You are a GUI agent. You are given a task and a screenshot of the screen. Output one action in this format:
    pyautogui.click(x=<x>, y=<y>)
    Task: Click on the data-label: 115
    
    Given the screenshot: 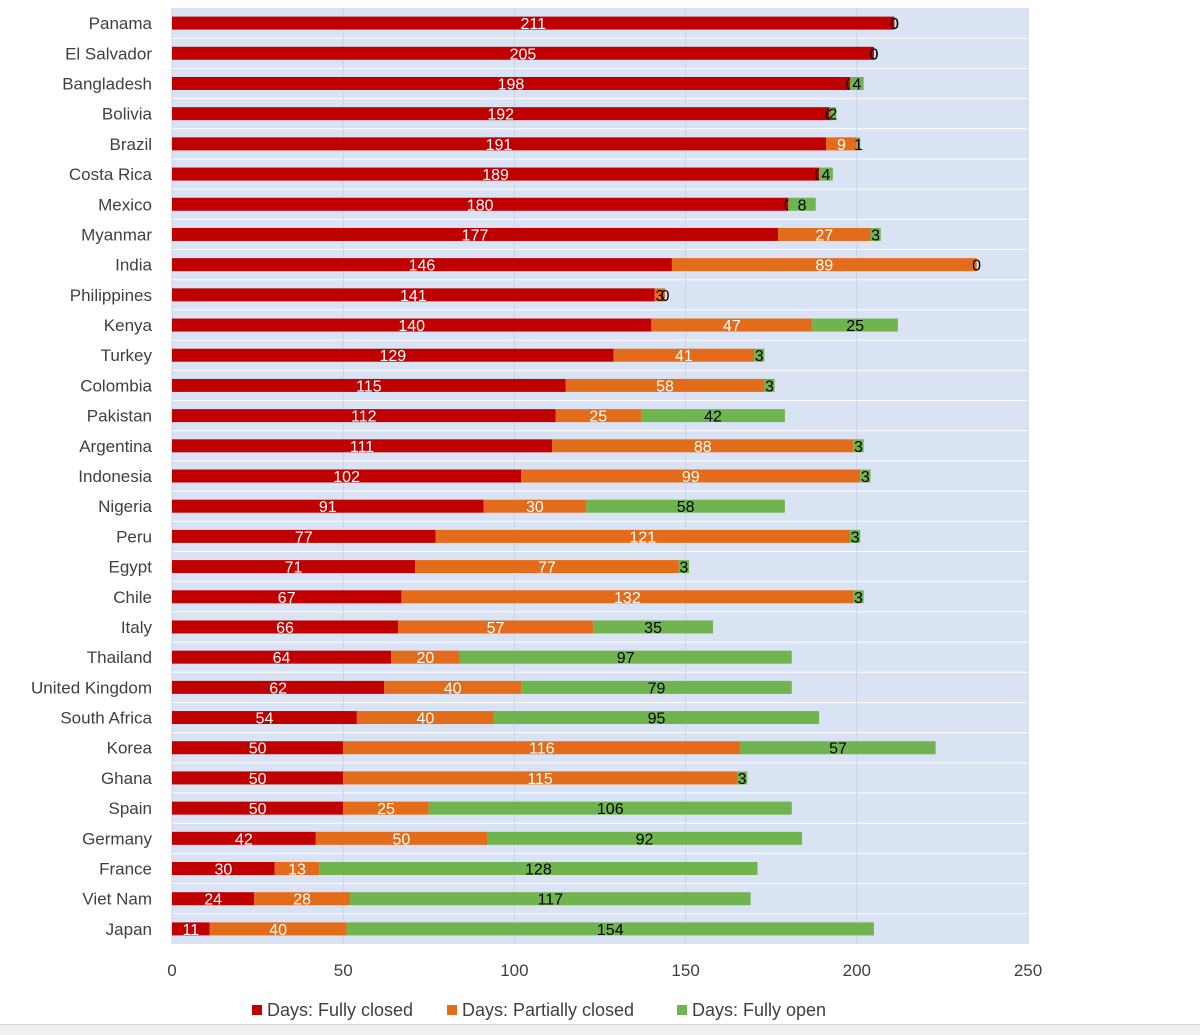 What is the action you would take?
    pyautogui.click(x=369, y=386)
    